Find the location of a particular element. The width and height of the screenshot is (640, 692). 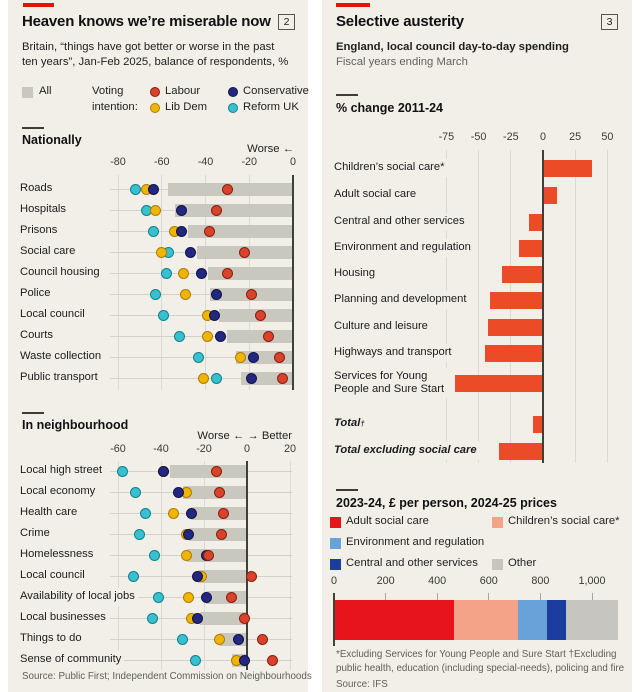

row-label: Environment and regulation is located at coordinates (404, 248).